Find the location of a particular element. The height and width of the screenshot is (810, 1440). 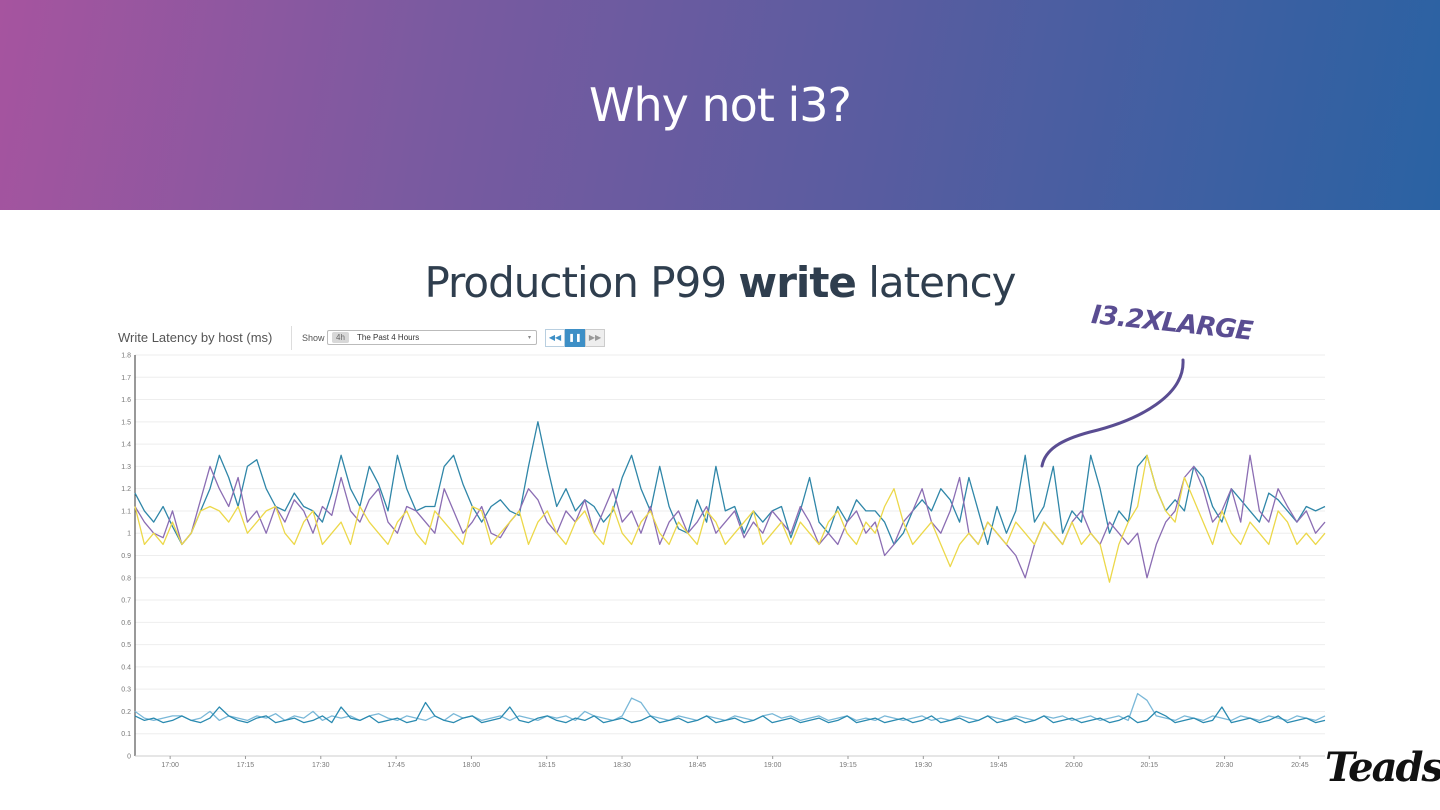

subtitle-text-post: latency is located at coordinates (935, 282).